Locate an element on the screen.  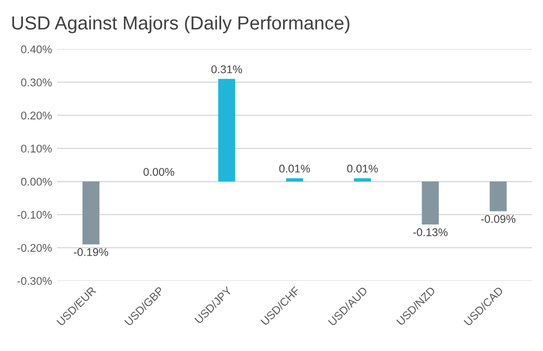
data-label: -0.09% is located at coordinates (498, 219).